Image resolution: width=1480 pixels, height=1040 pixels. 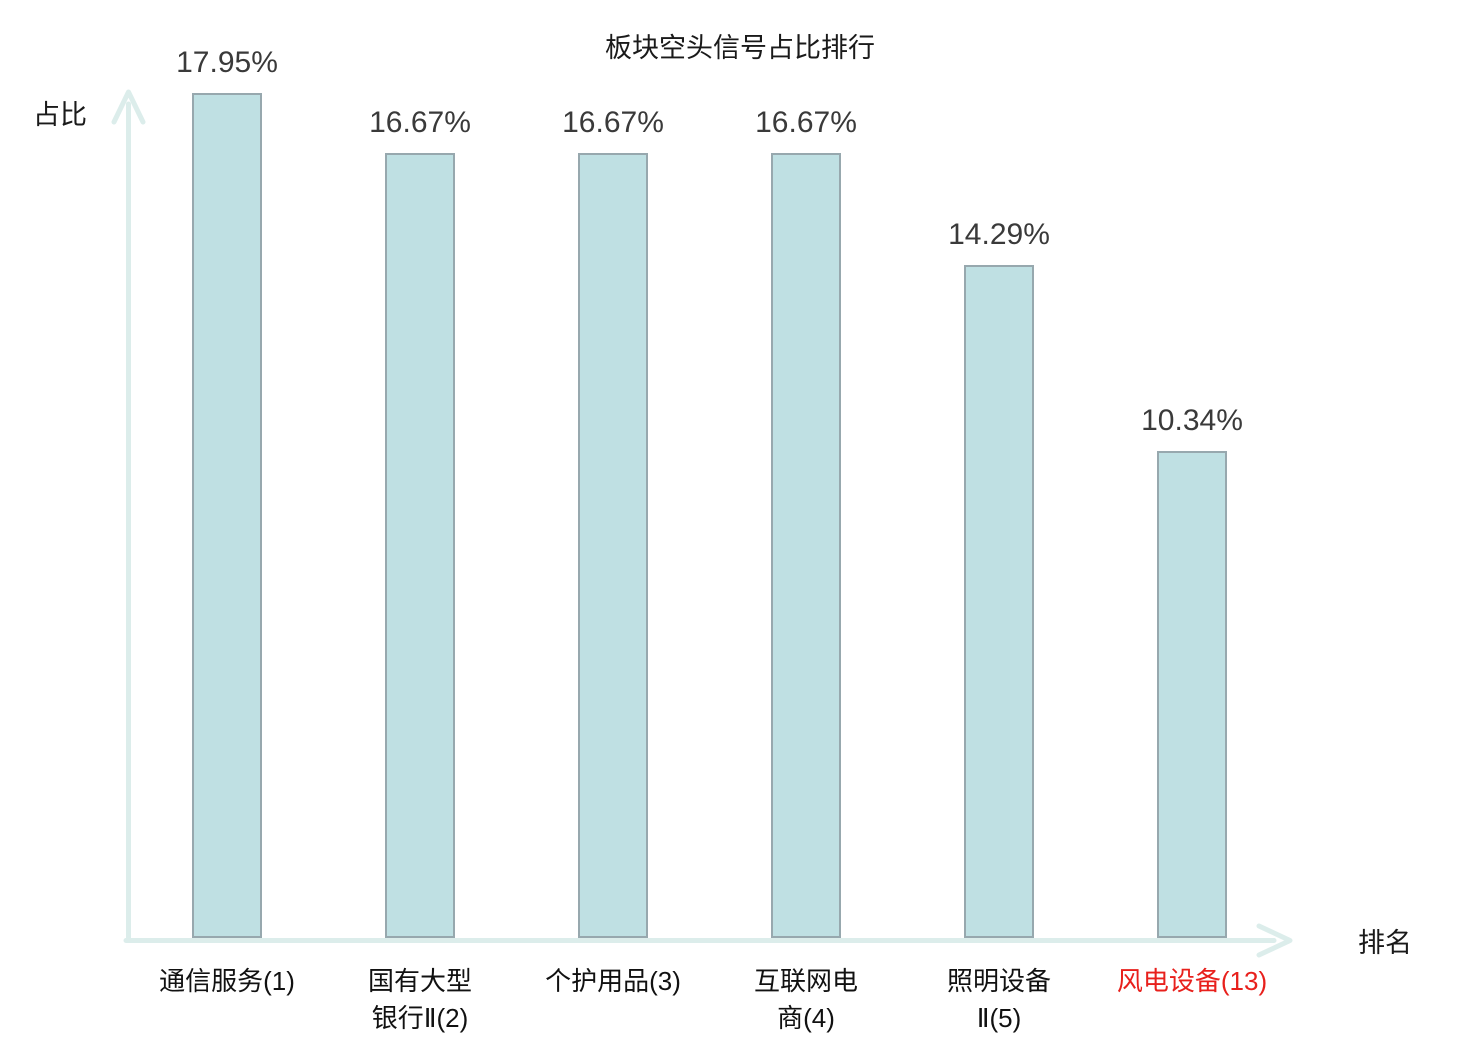 I want to click on category-label-1: 通信服务(1), so click(x=227, y=981).